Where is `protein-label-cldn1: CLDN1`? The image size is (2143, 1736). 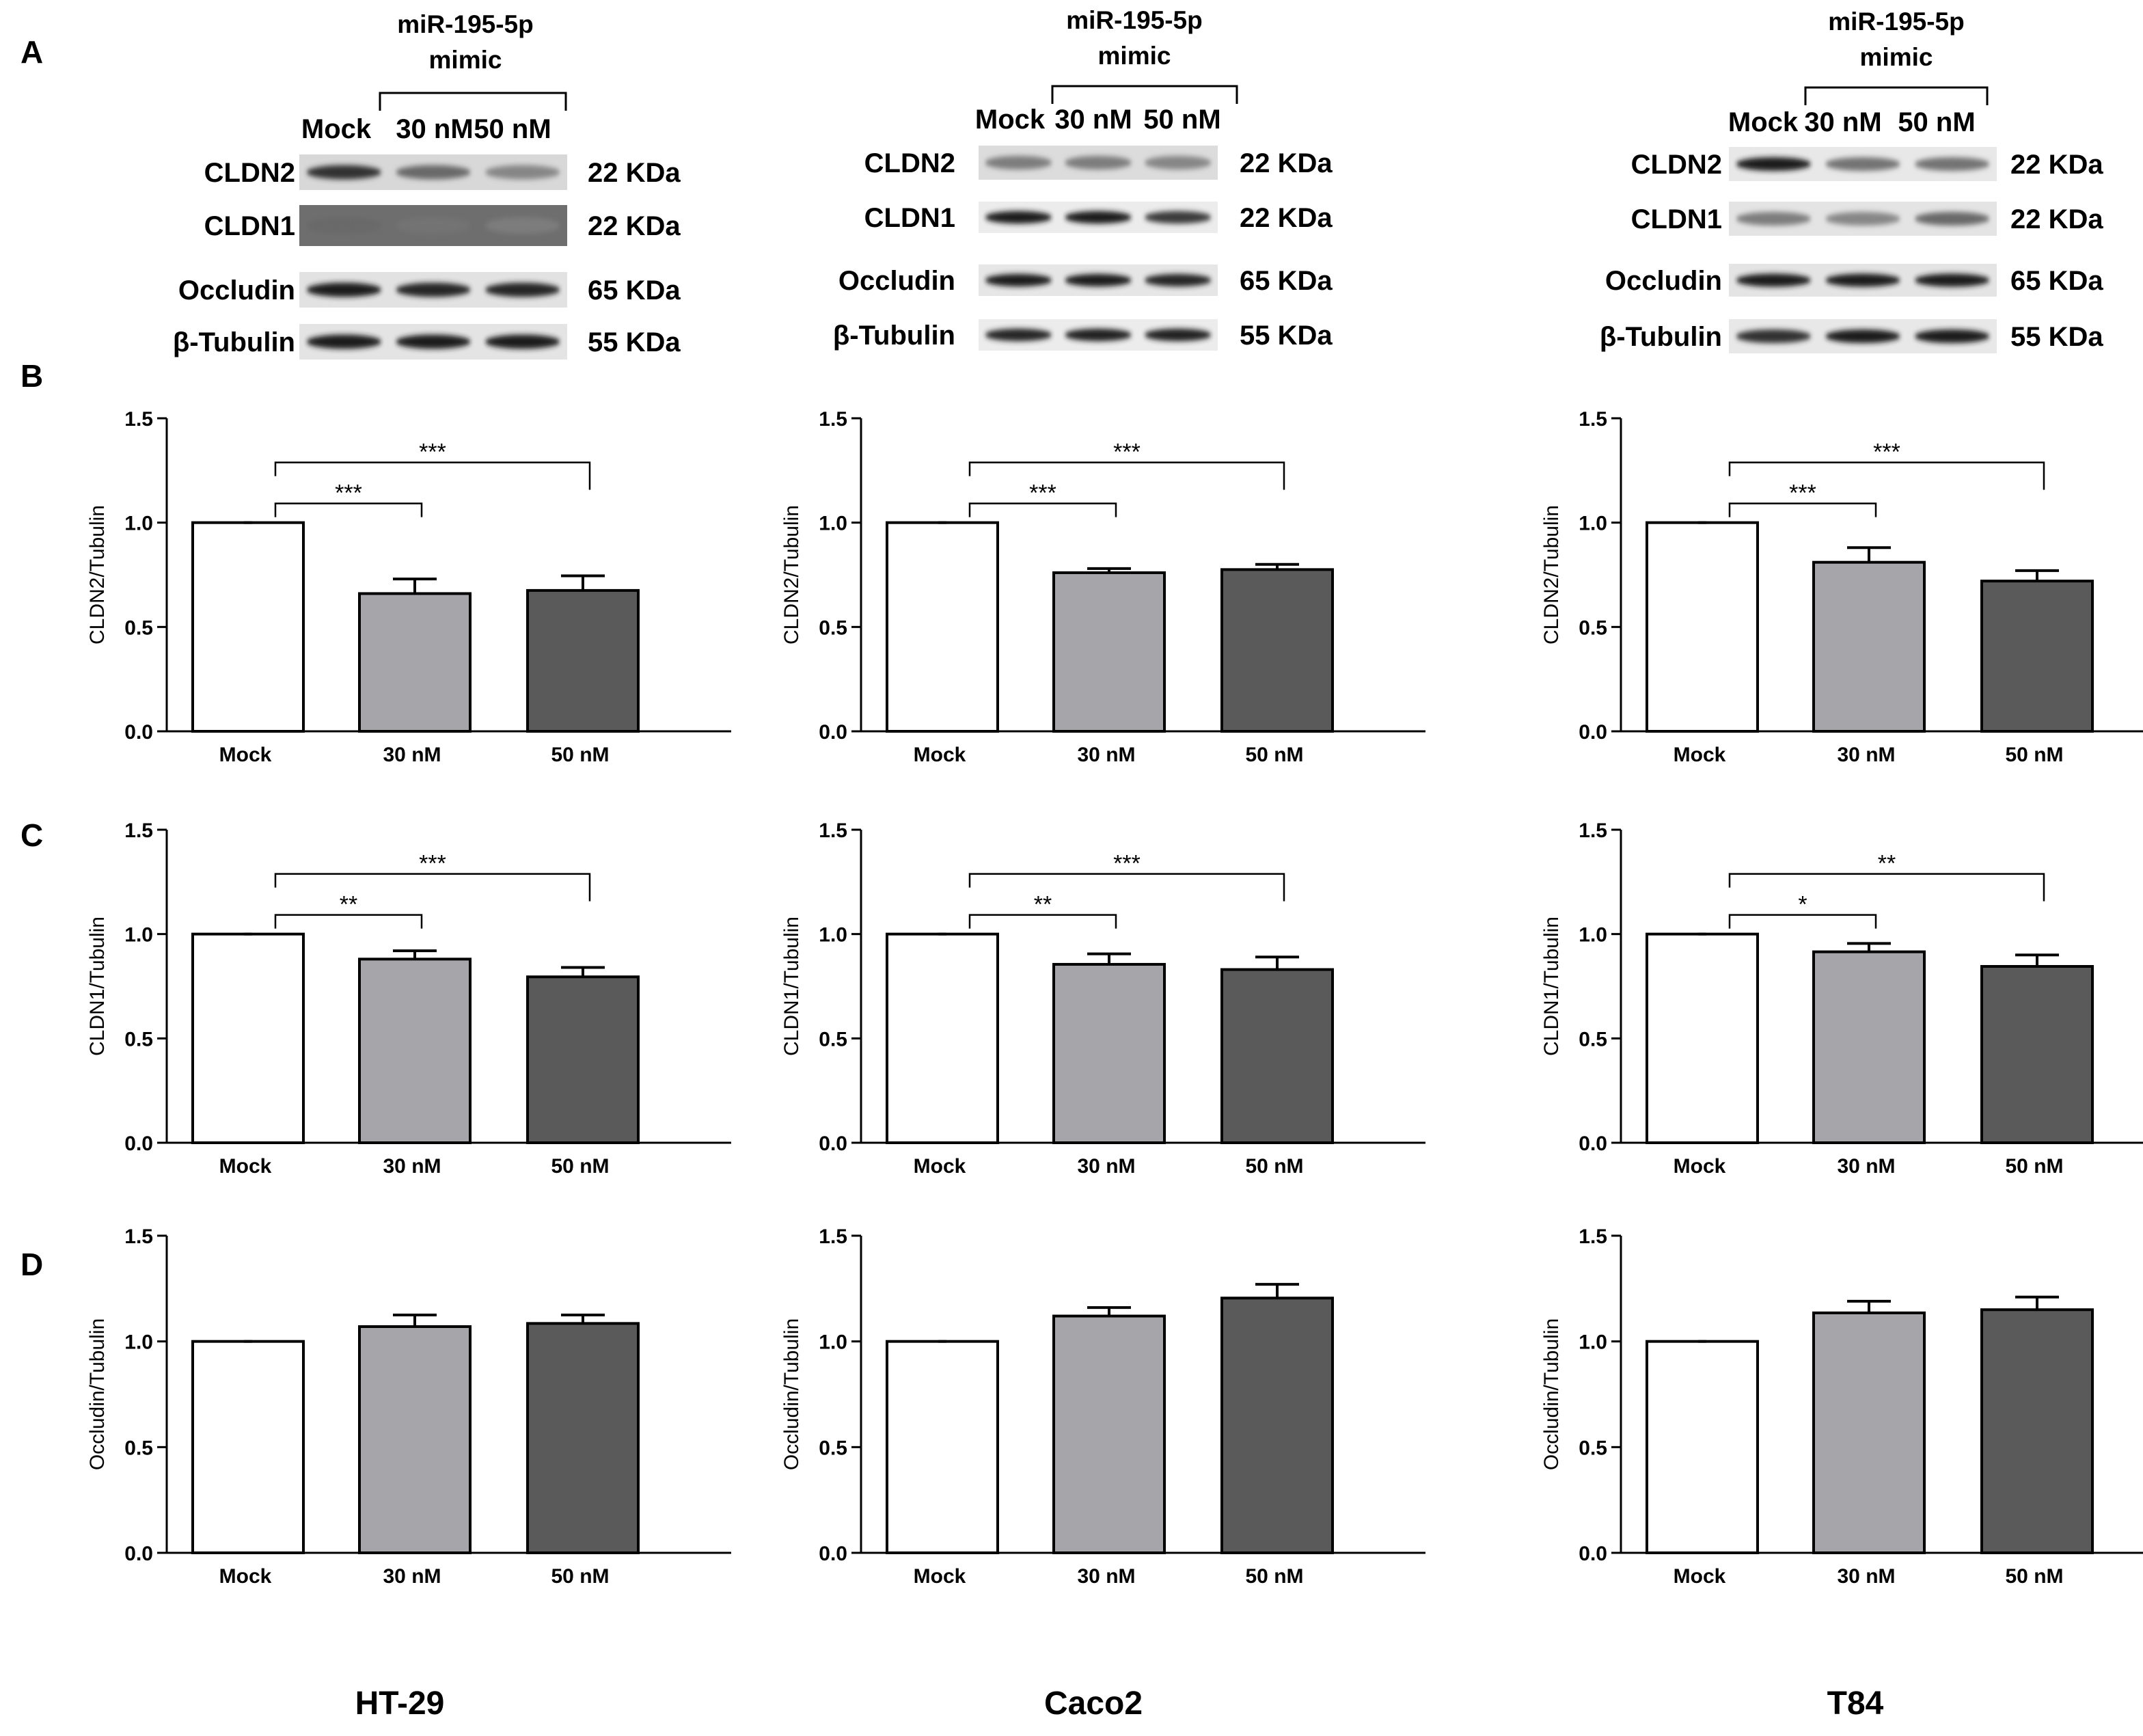 protein-label-cldn1: CLDN1 is located at coordinates (250, 226).